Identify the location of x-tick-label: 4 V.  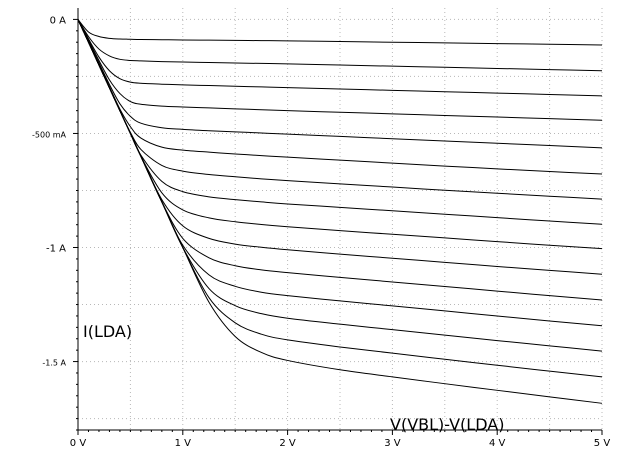
(497, 443).